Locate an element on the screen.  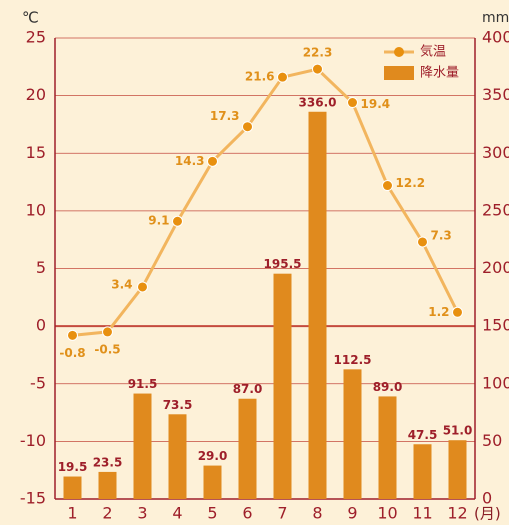
x-tick-label: 10 is located at coordinates (387, 513).